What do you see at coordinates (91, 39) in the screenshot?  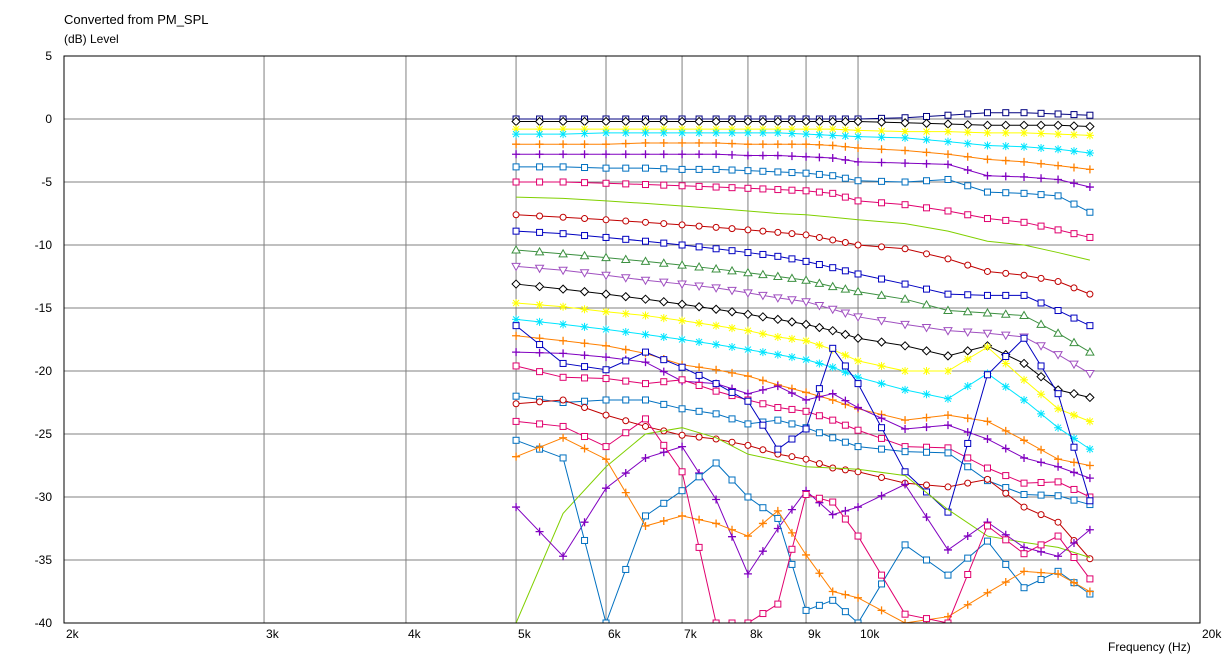 I see `y-axis-label: (dB) Level` at bounding box center [91, 39].